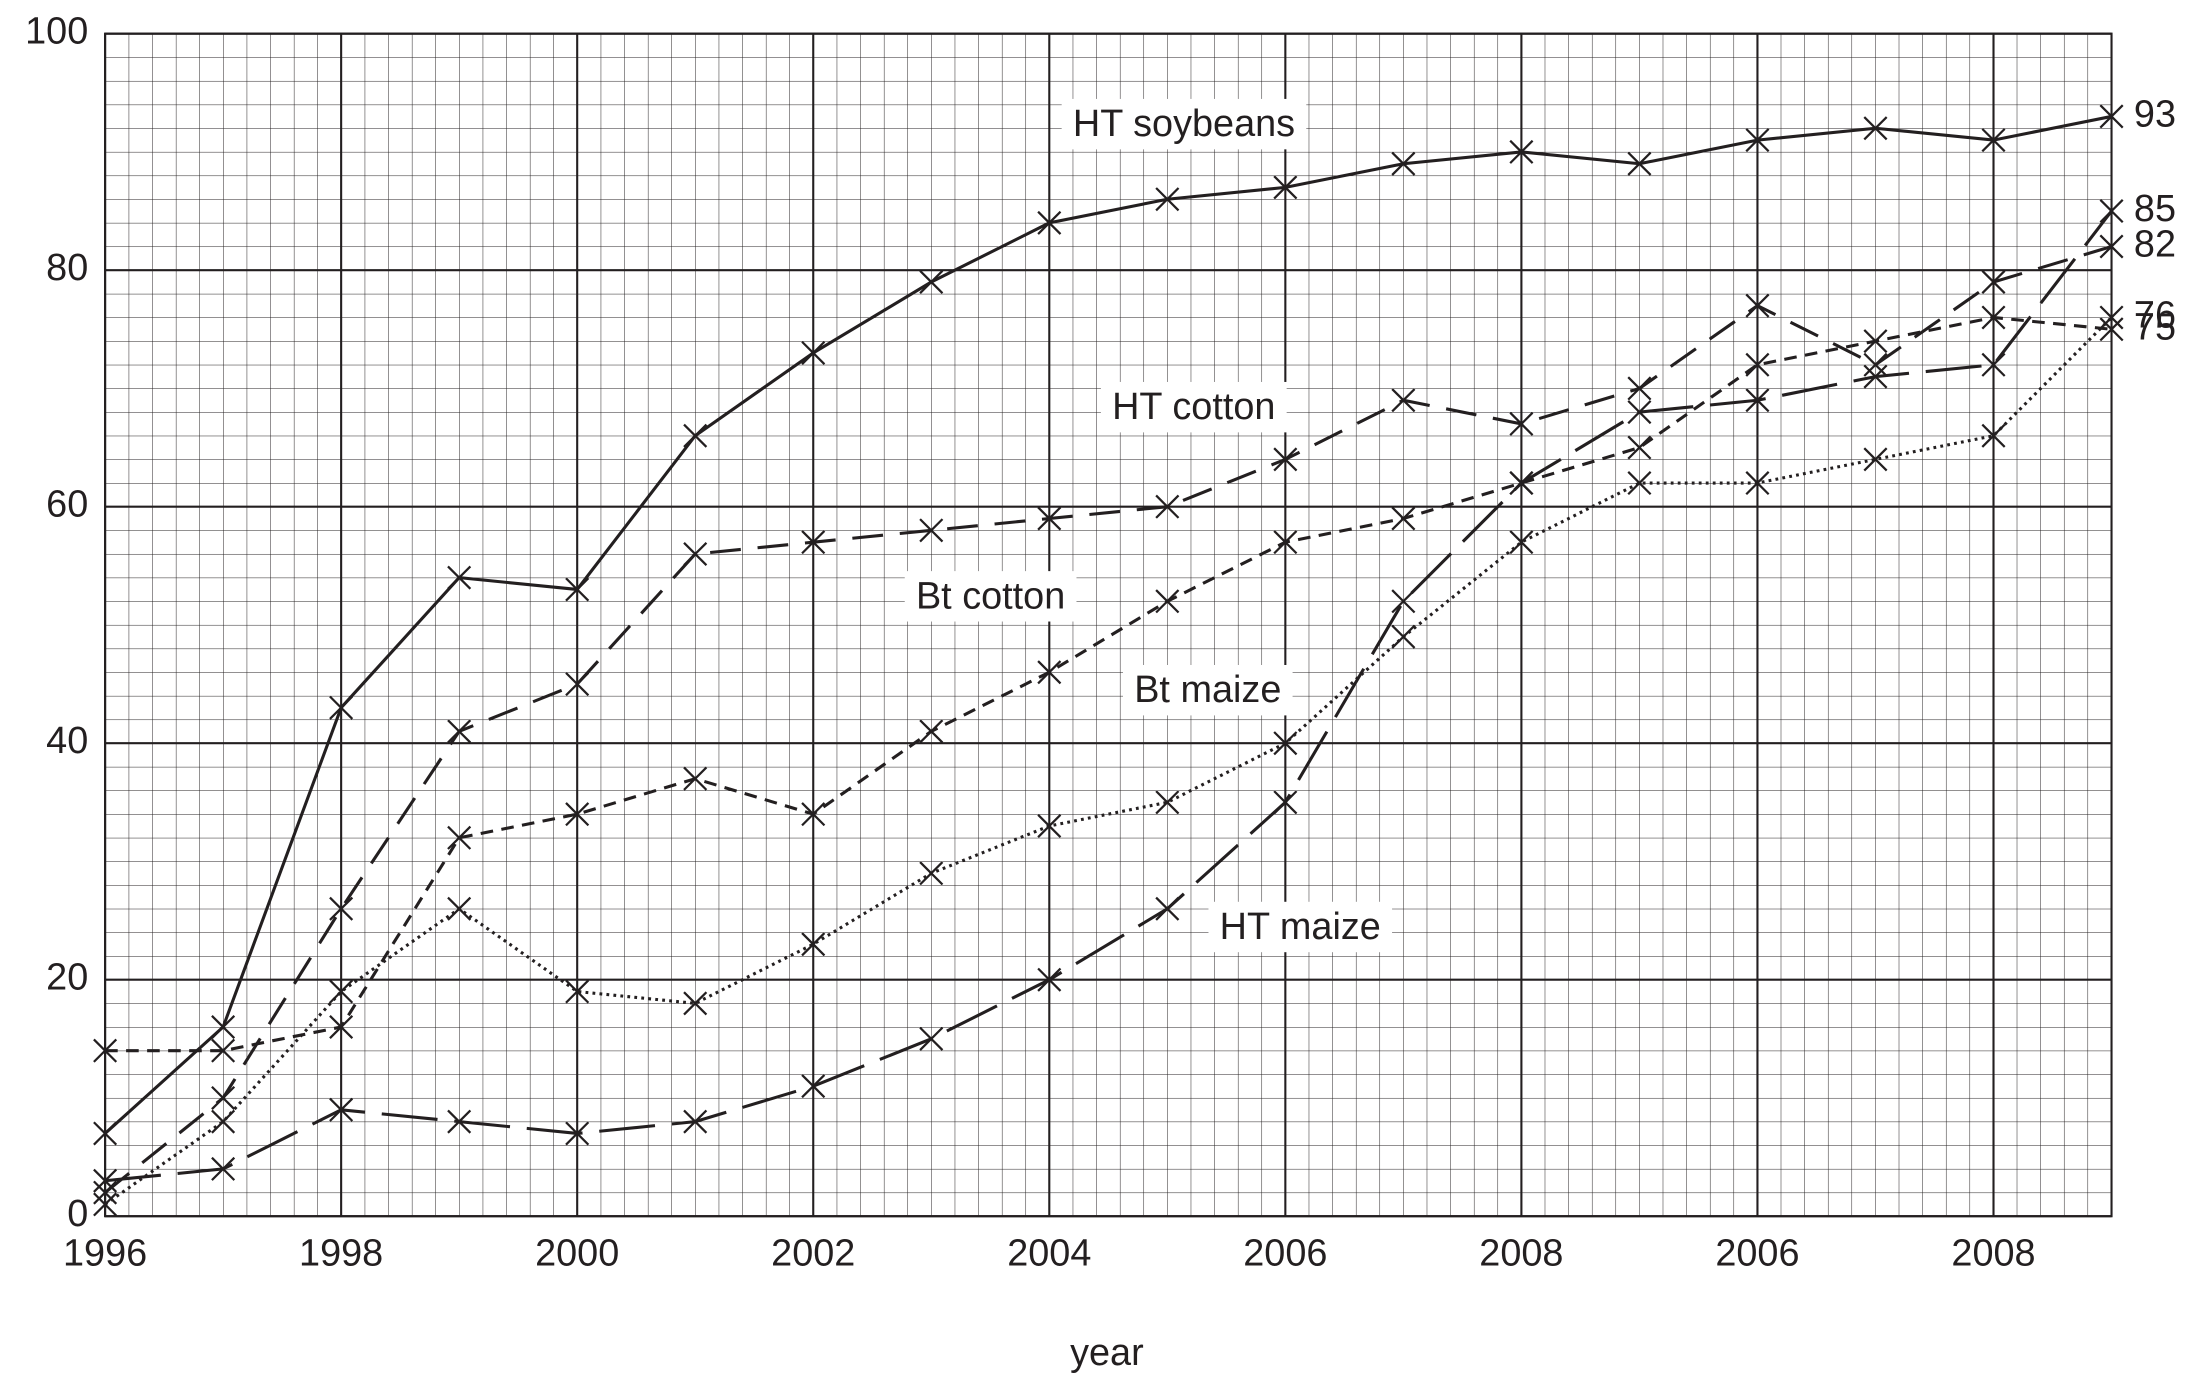 This screenshot has height=1390, width=2197. I want to click on value-label: 76, so click(2155, 315).